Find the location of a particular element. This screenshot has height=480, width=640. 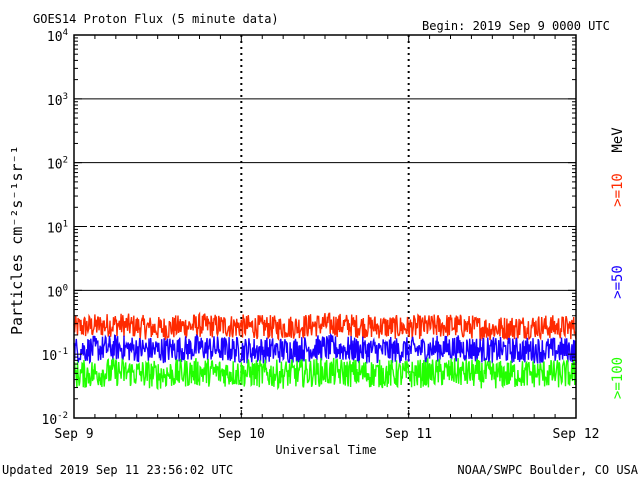

x-tick-label: Sep 9 is located at coordinates (73, 434).